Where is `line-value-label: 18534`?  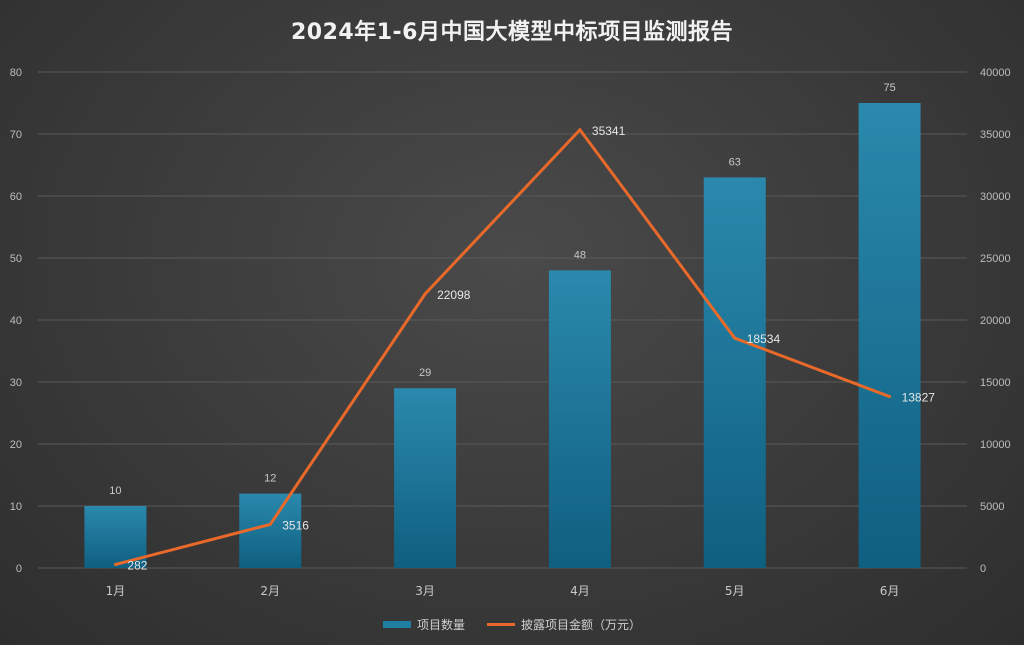
line-value-label: 18534 is located at coordinates (764, 339).